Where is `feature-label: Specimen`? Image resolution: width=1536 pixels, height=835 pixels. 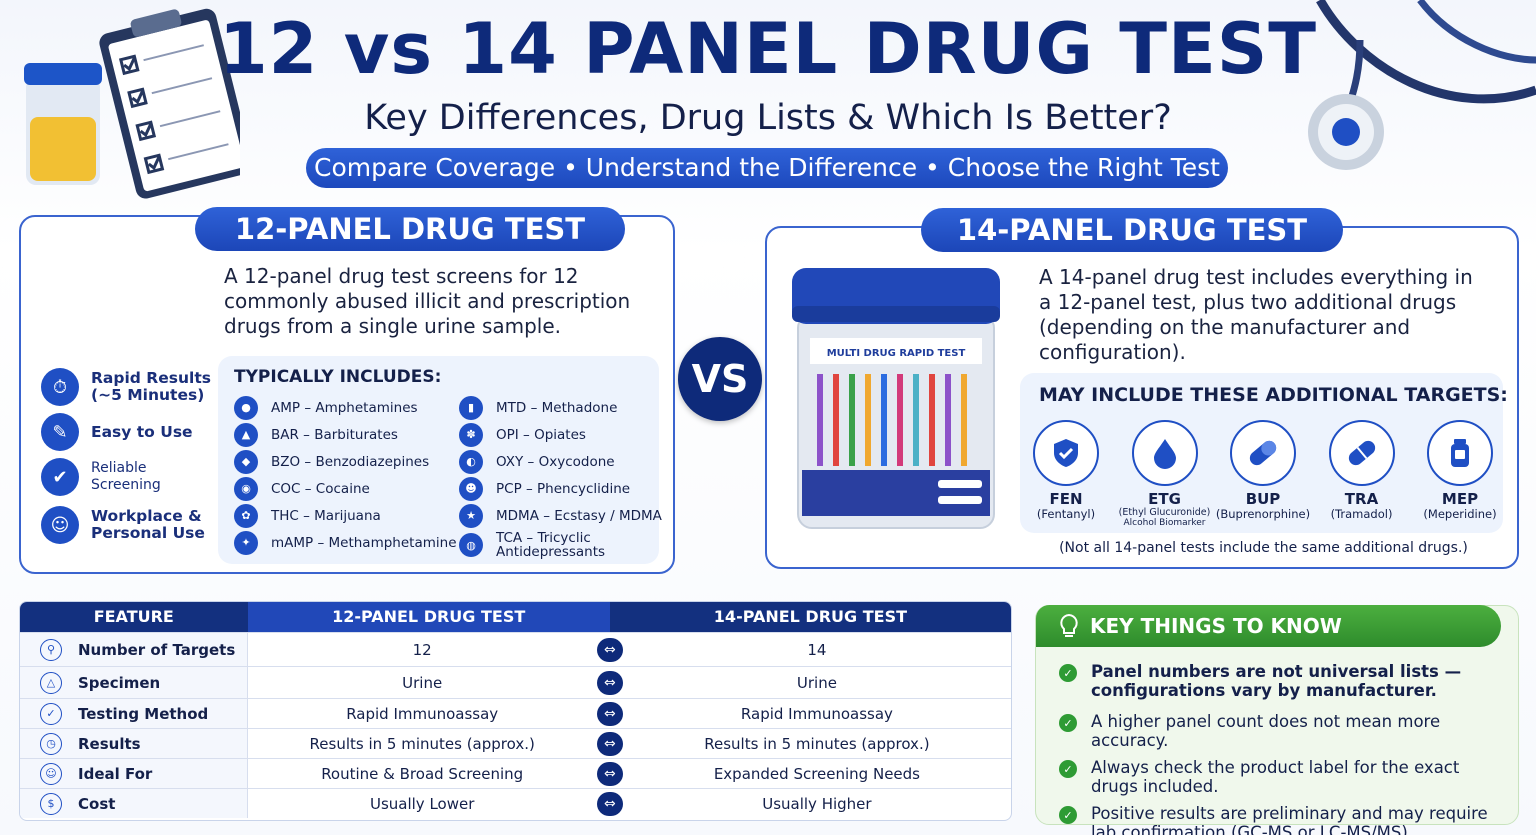 feature-label: Specimen is located at coordinates (119, 682).